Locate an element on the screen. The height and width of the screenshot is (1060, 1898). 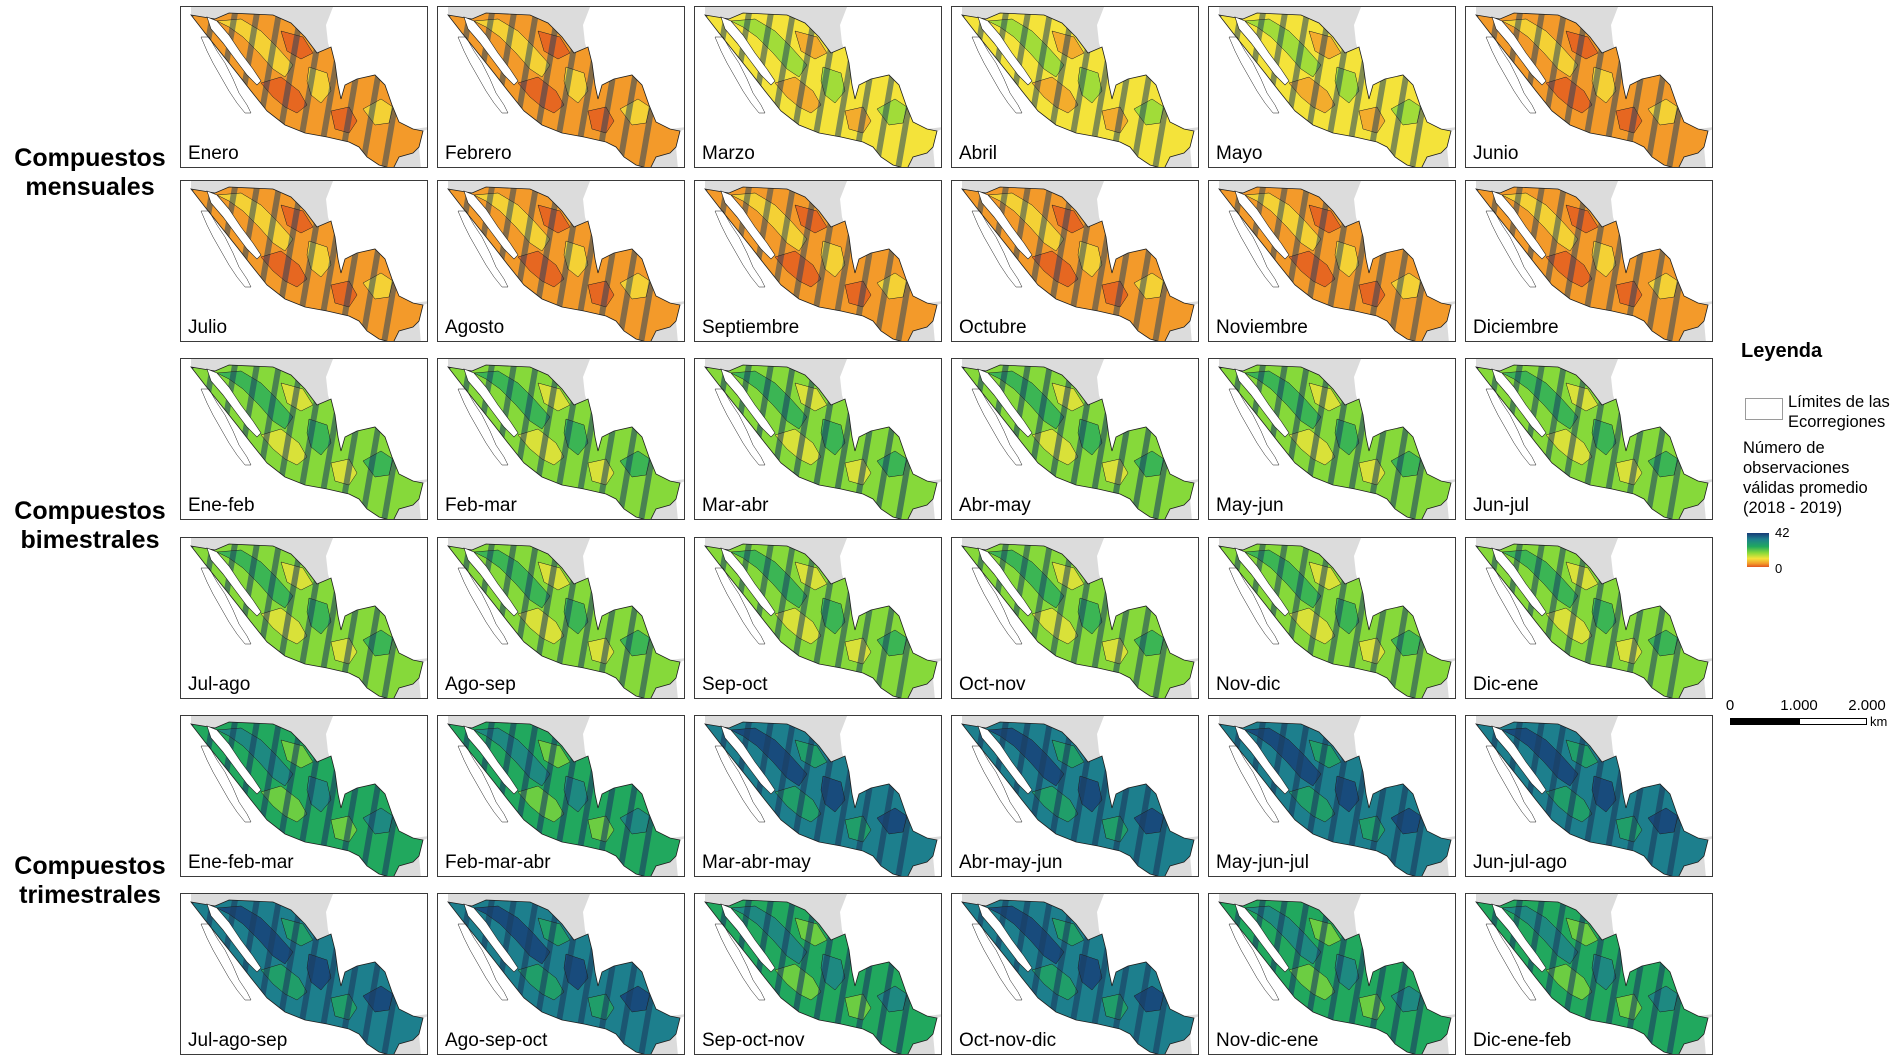
group-label-line: bimestrales is located at coordinates (90, 540).